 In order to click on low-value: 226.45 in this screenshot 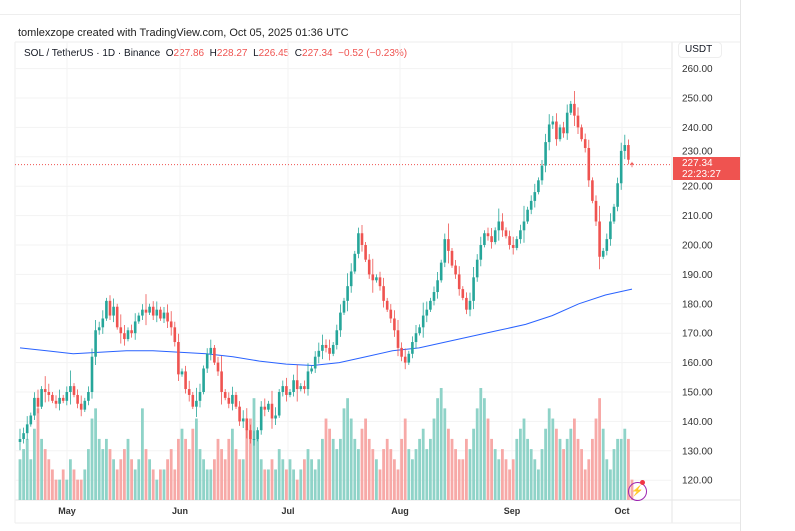, I will do `click(274, 53)`.